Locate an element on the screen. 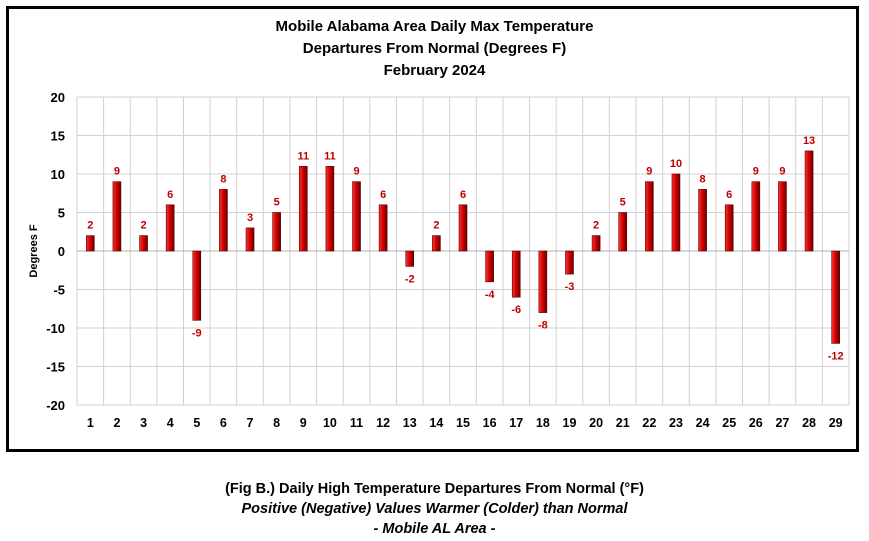  x-tick-label: 22 is located at coordinates (649, 423).